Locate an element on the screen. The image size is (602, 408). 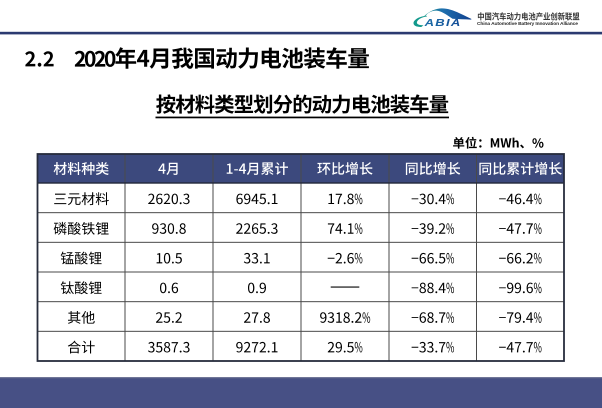
svg-text: ABIA is located at coordinates (442, 23).